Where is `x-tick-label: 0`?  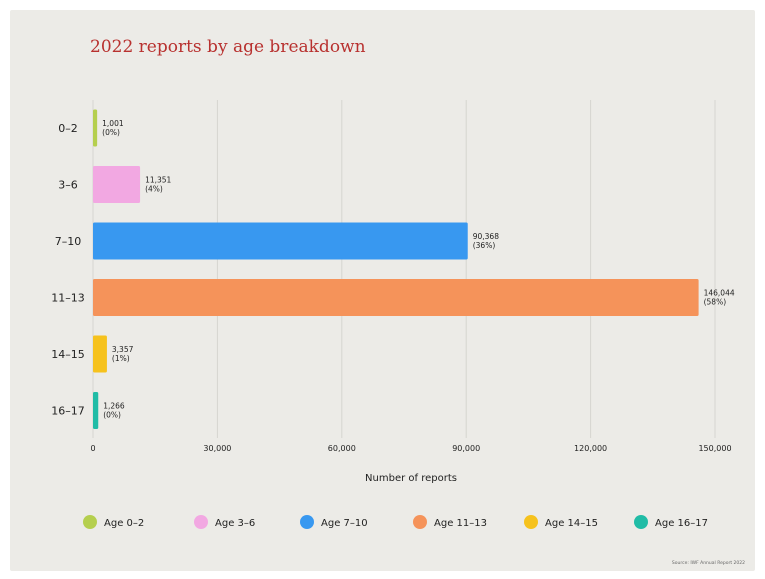 x-tick-label: 0 is located at coordinates (92, 448).